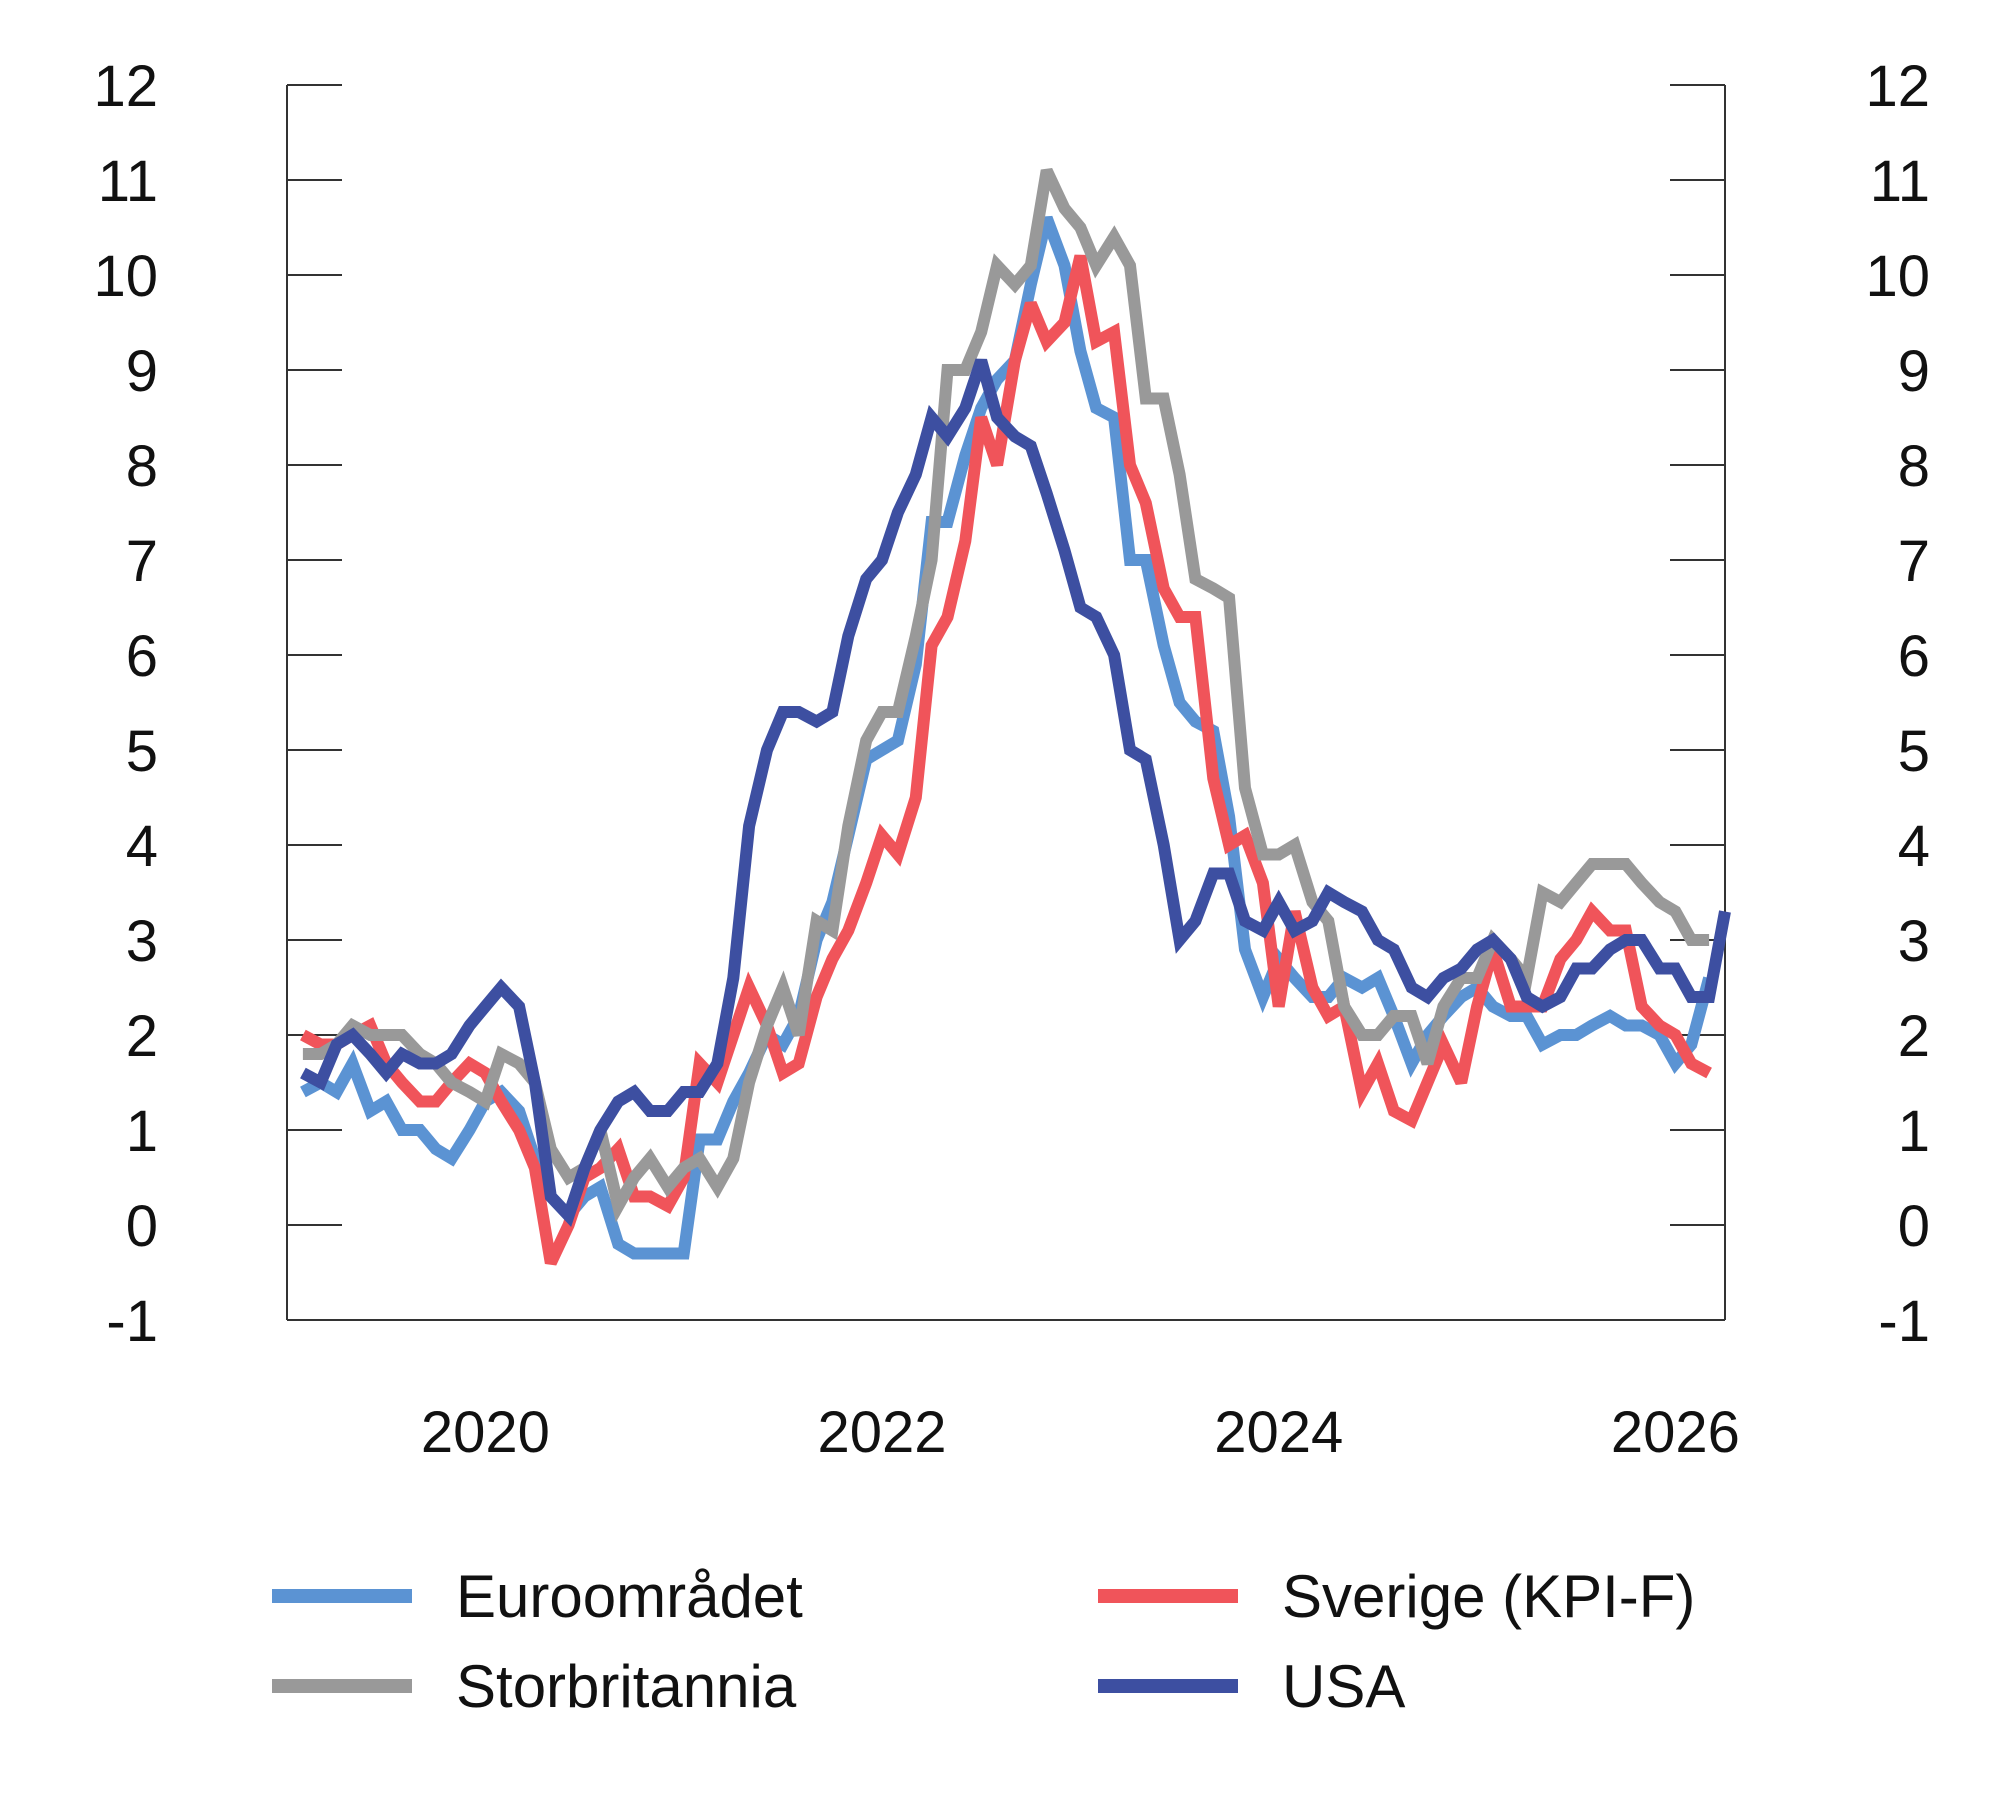  Describe the element at coordinates (1914, 1036) in the screenshot. I see `y-tick-label-right: 2` at that location.